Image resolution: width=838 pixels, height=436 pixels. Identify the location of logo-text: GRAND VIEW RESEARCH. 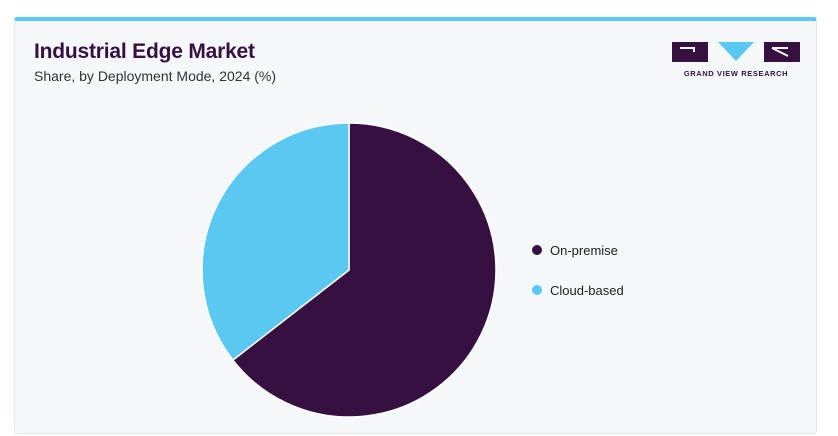
(736, 73).